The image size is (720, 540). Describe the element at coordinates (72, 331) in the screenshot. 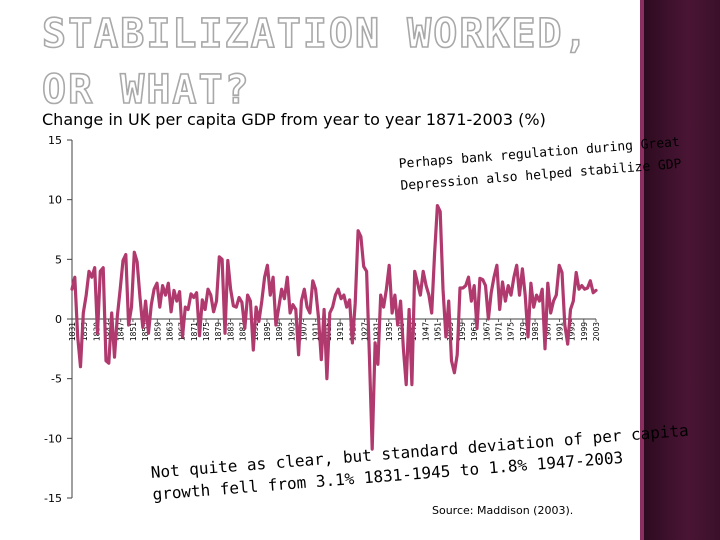

I see `x-tick-label: 1831` at that location.